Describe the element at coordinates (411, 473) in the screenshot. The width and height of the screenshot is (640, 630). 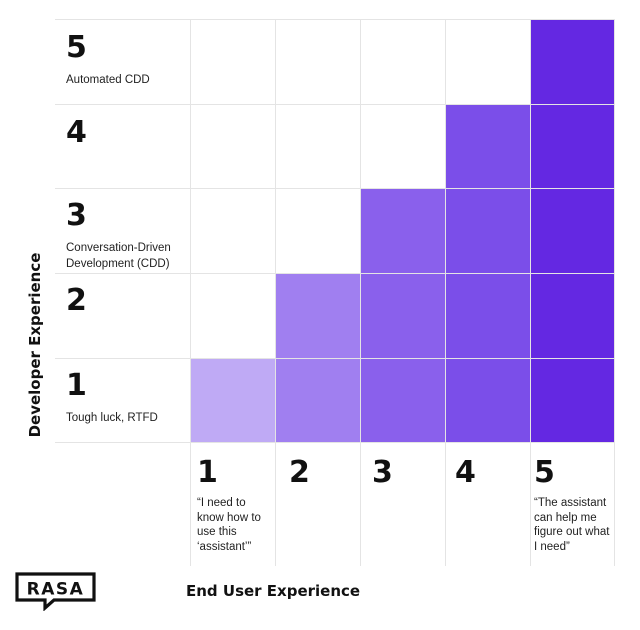
I see `x-level-3: 3` at that location.